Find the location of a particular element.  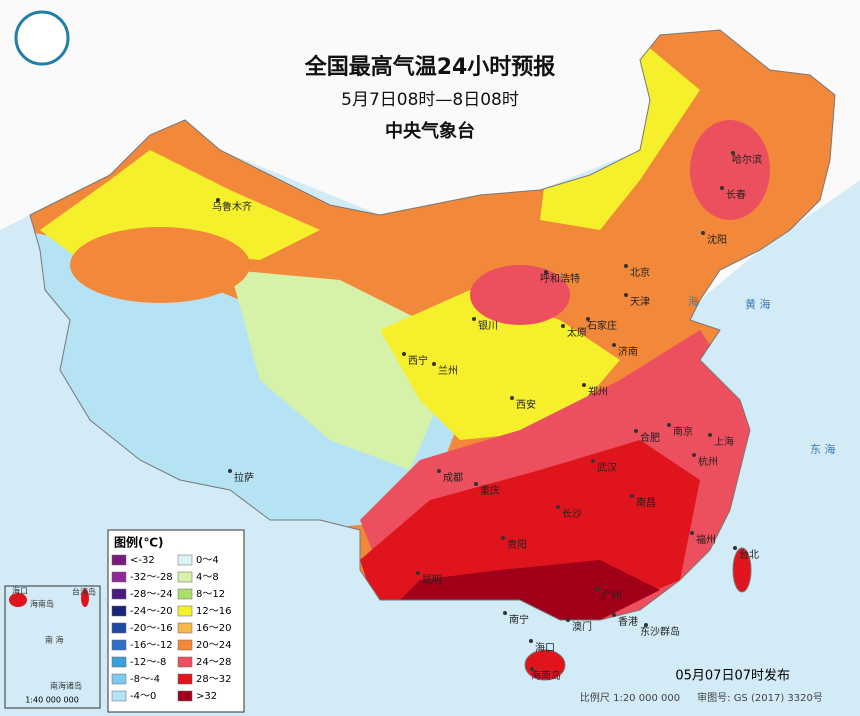

taiwan is located at coordinates (742, 570).